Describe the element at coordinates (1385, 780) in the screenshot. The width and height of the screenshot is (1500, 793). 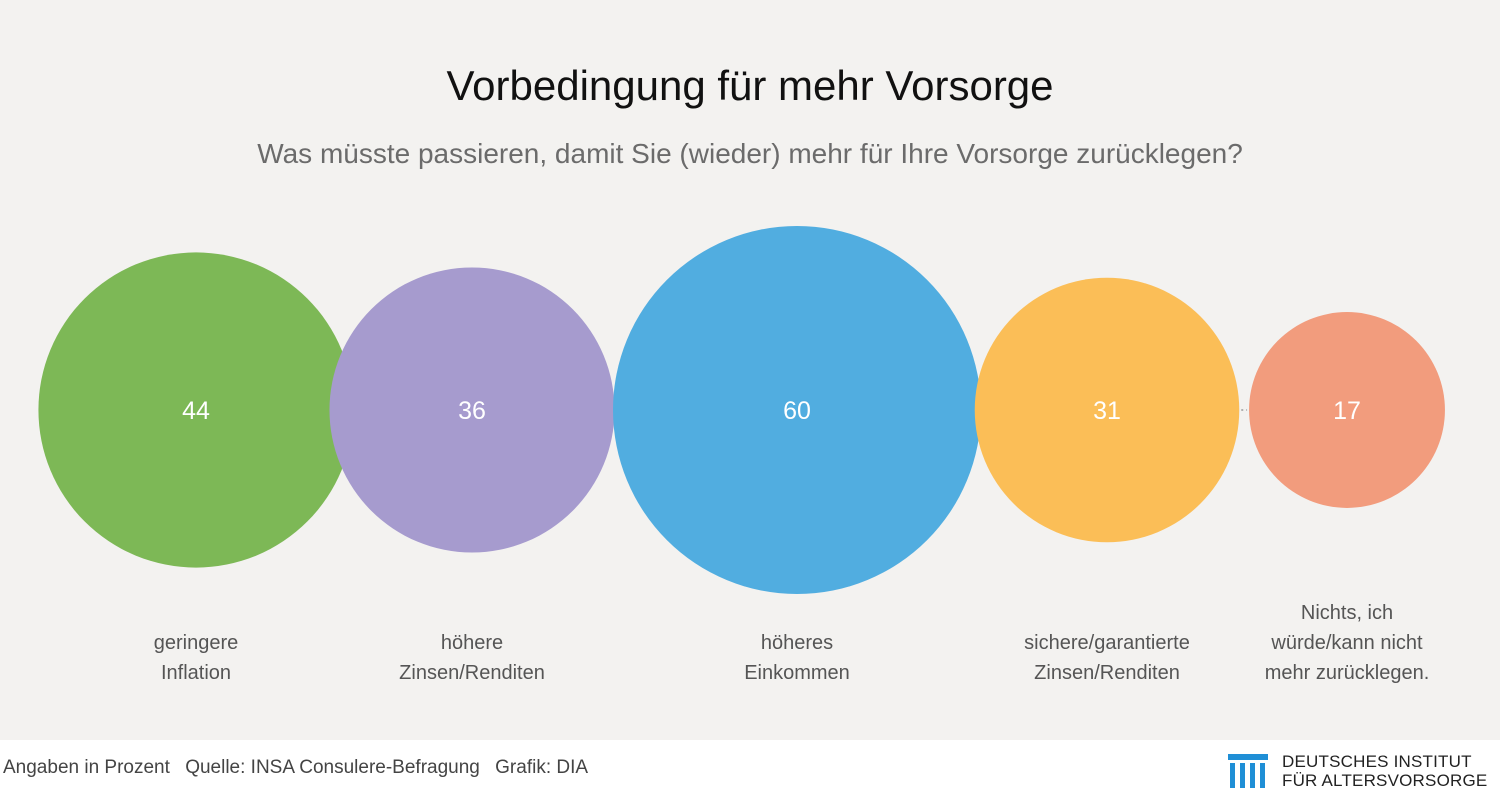
I see `logo-line-2: FÜR ALTERSVORSORGE` at that location.